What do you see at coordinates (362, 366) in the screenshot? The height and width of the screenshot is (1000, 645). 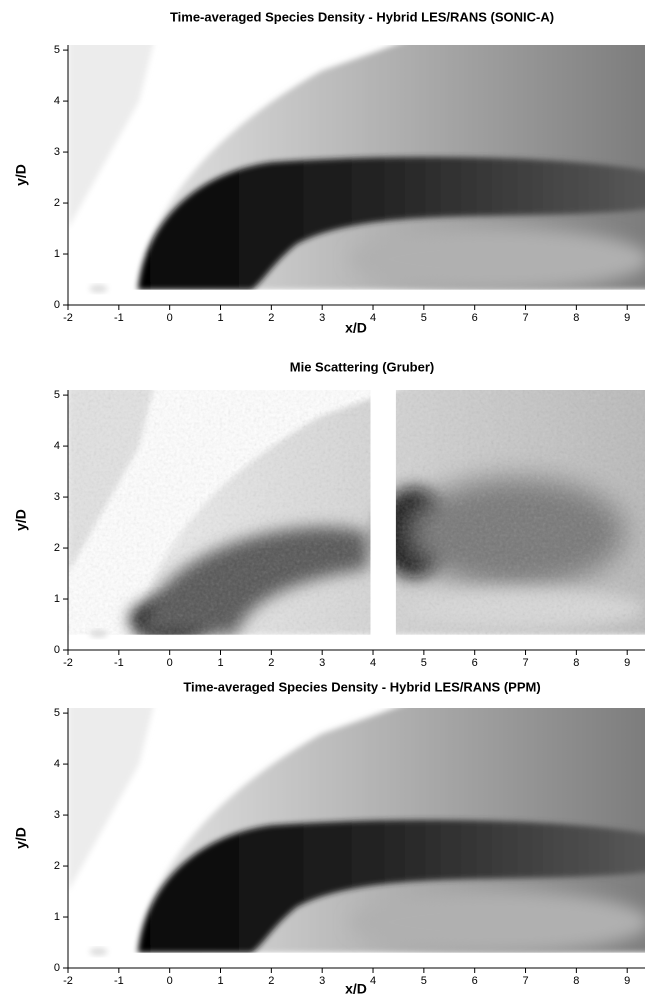 I see `chart-title: Mie Scattering (Gruber)` at bounding box center [362, 366].